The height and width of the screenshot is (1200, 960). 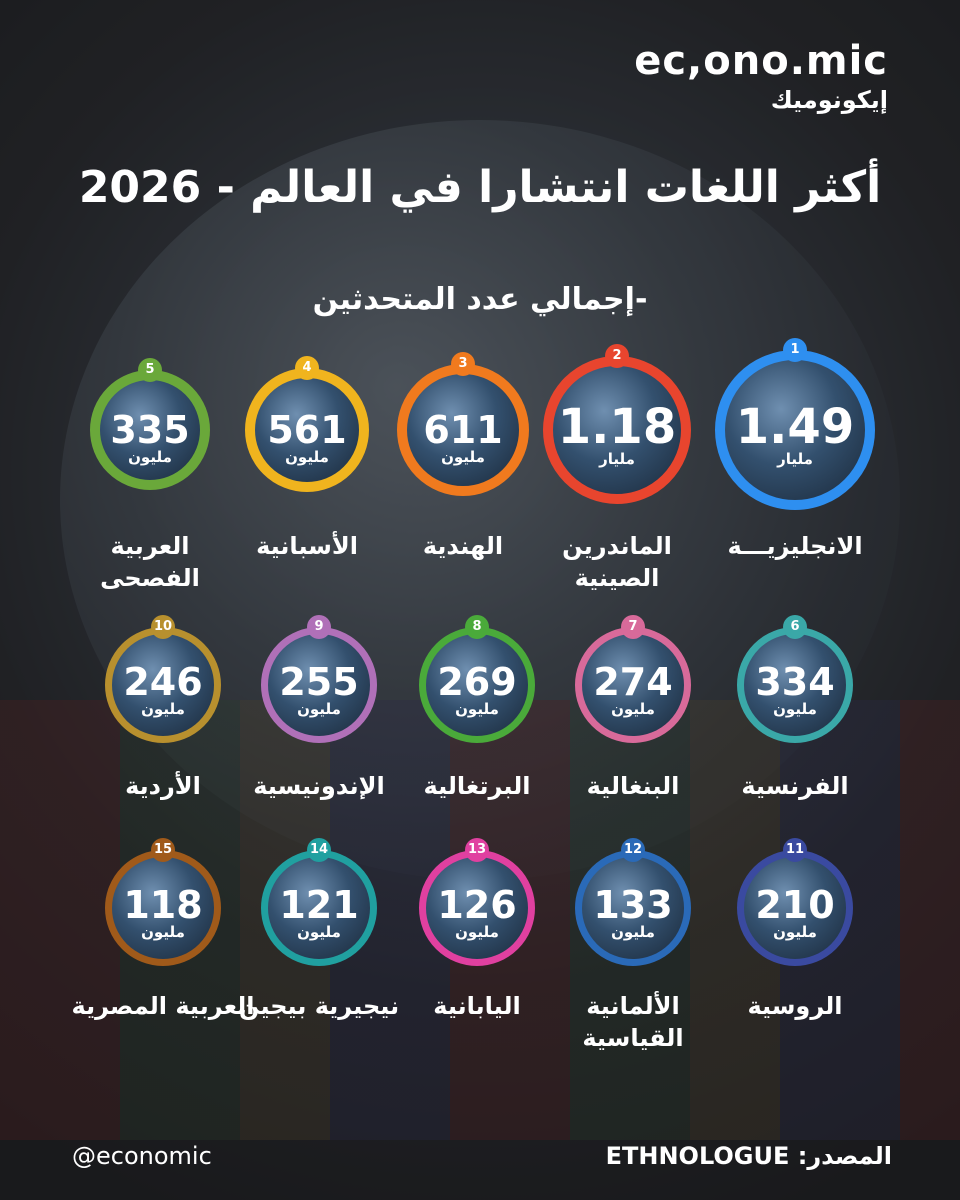 I want to click on language-name: نيجيرية بيجين, so click(x=319, y=1006).